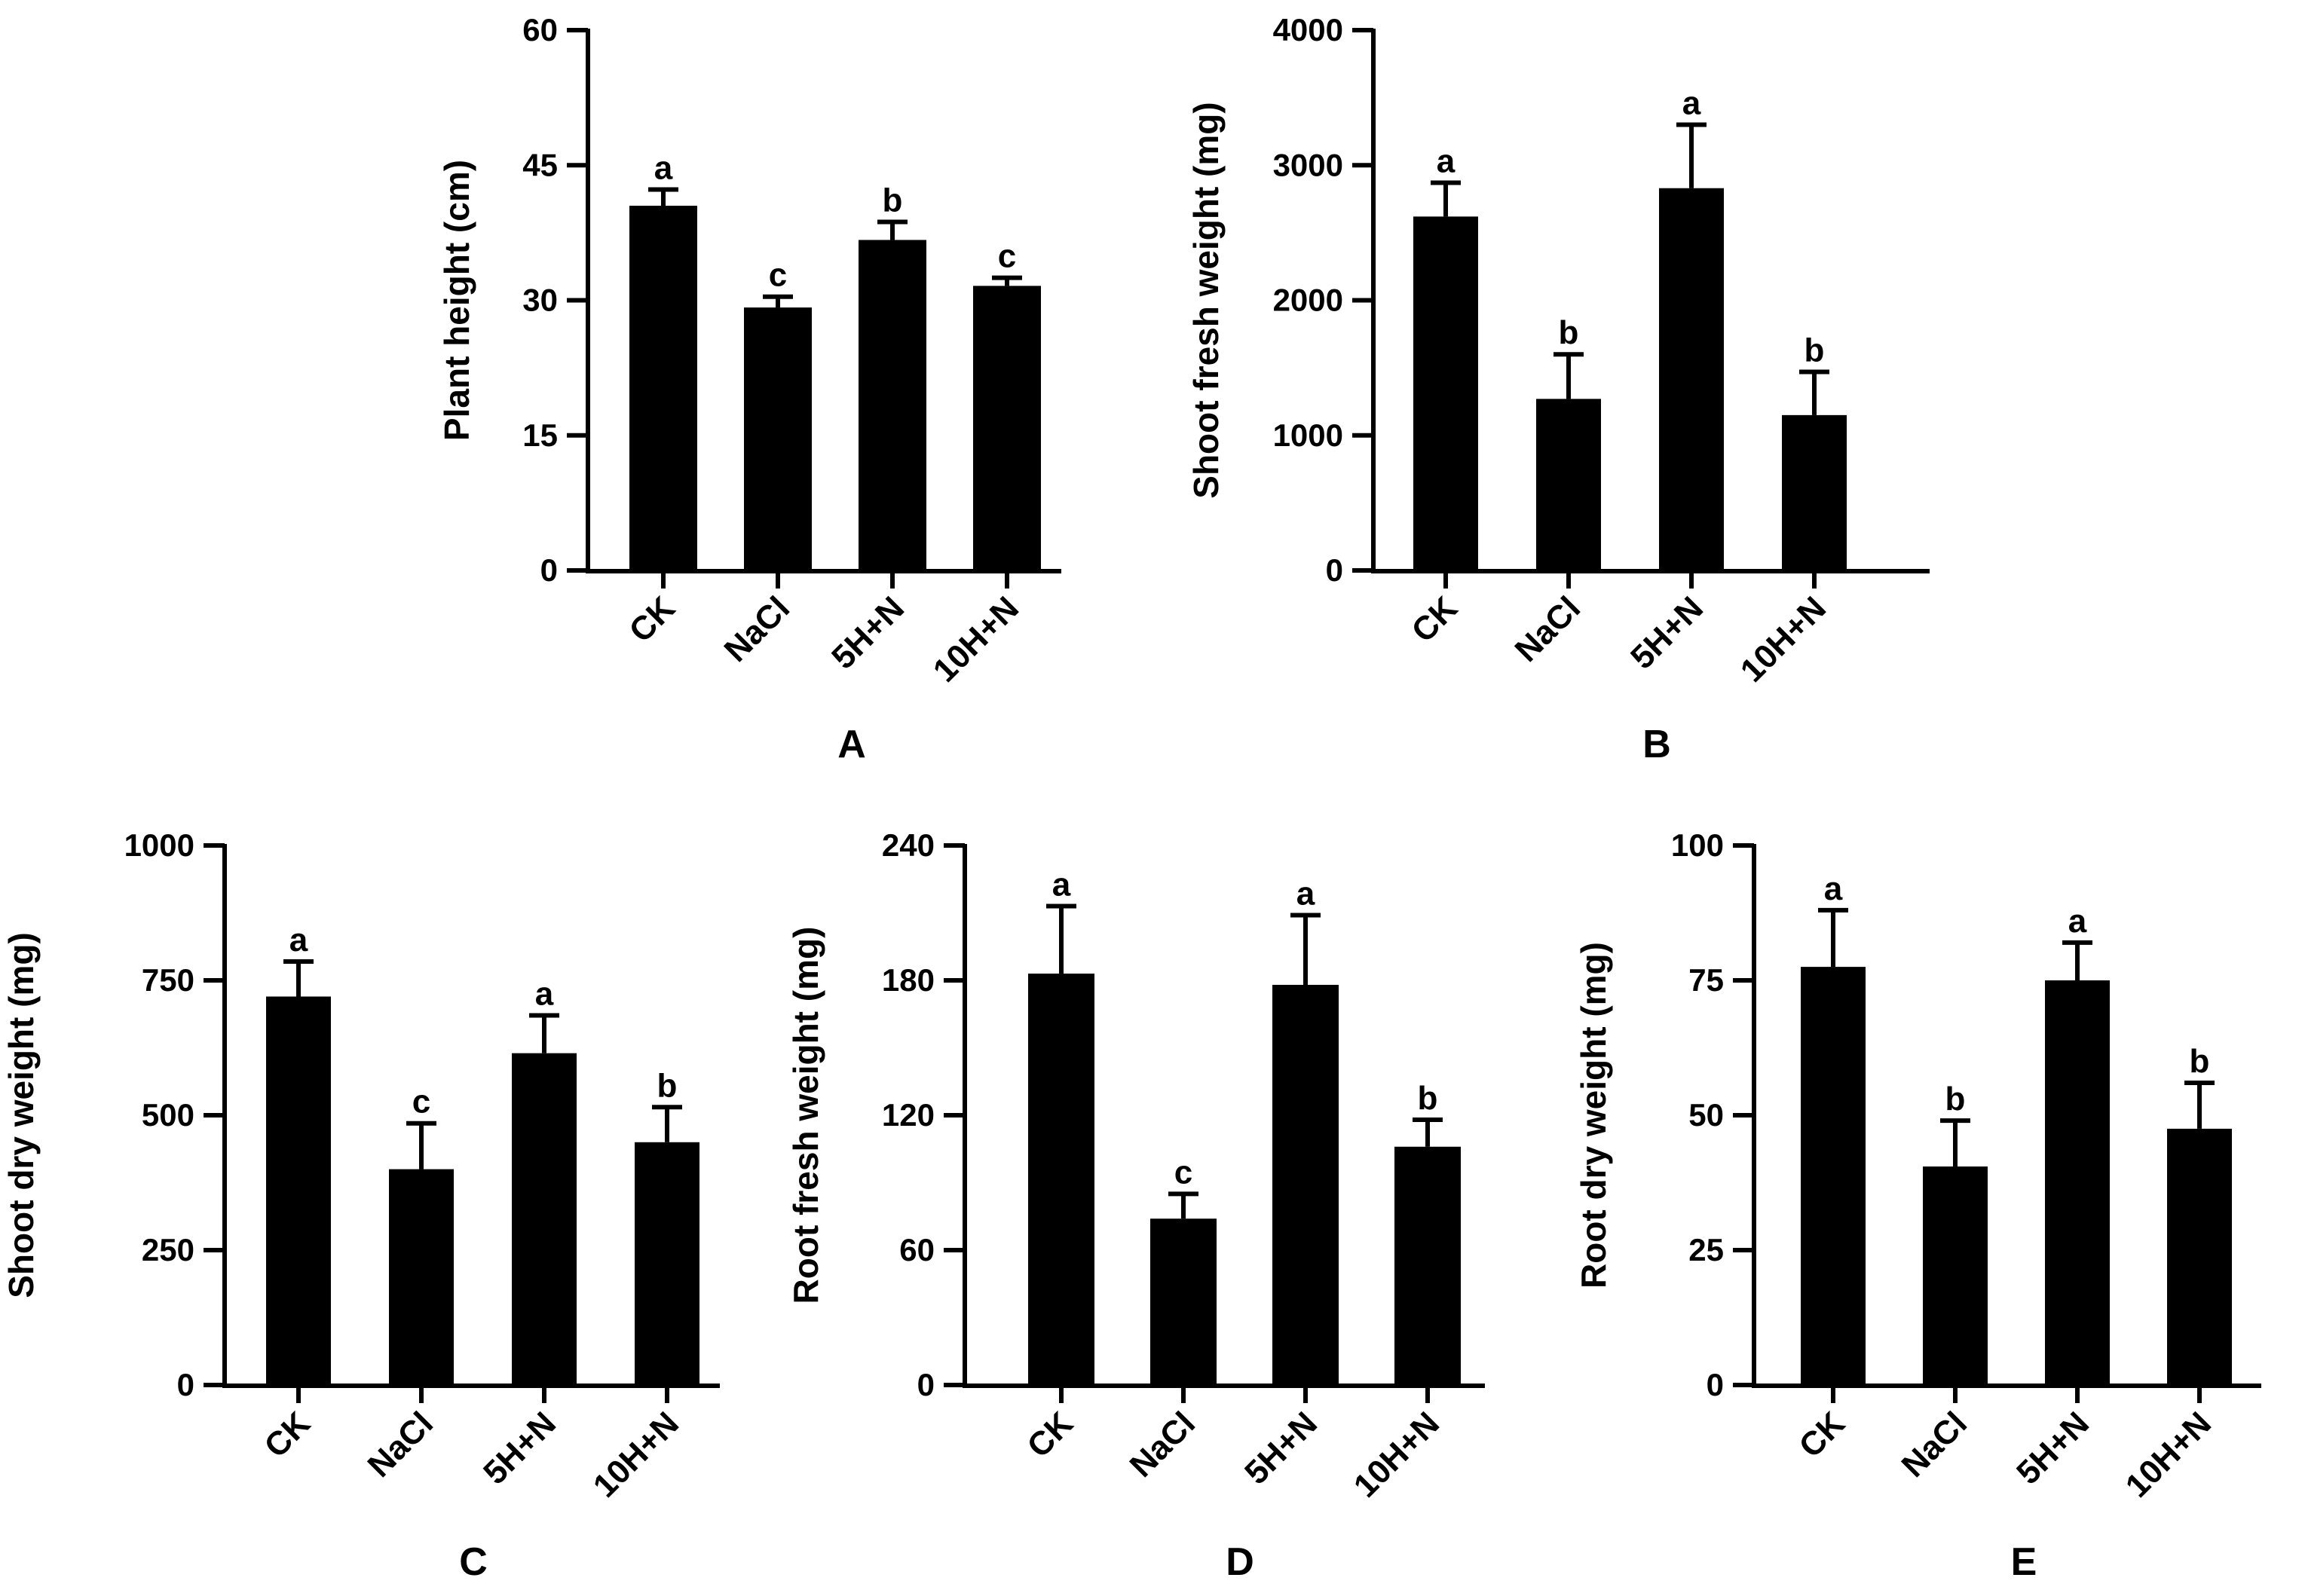 Image resolution: width=2305 pixels, height=1596 pixels. Describe the element at coordinates (1656, 744) in the screenshot. I see `panel-label: B` at that location.